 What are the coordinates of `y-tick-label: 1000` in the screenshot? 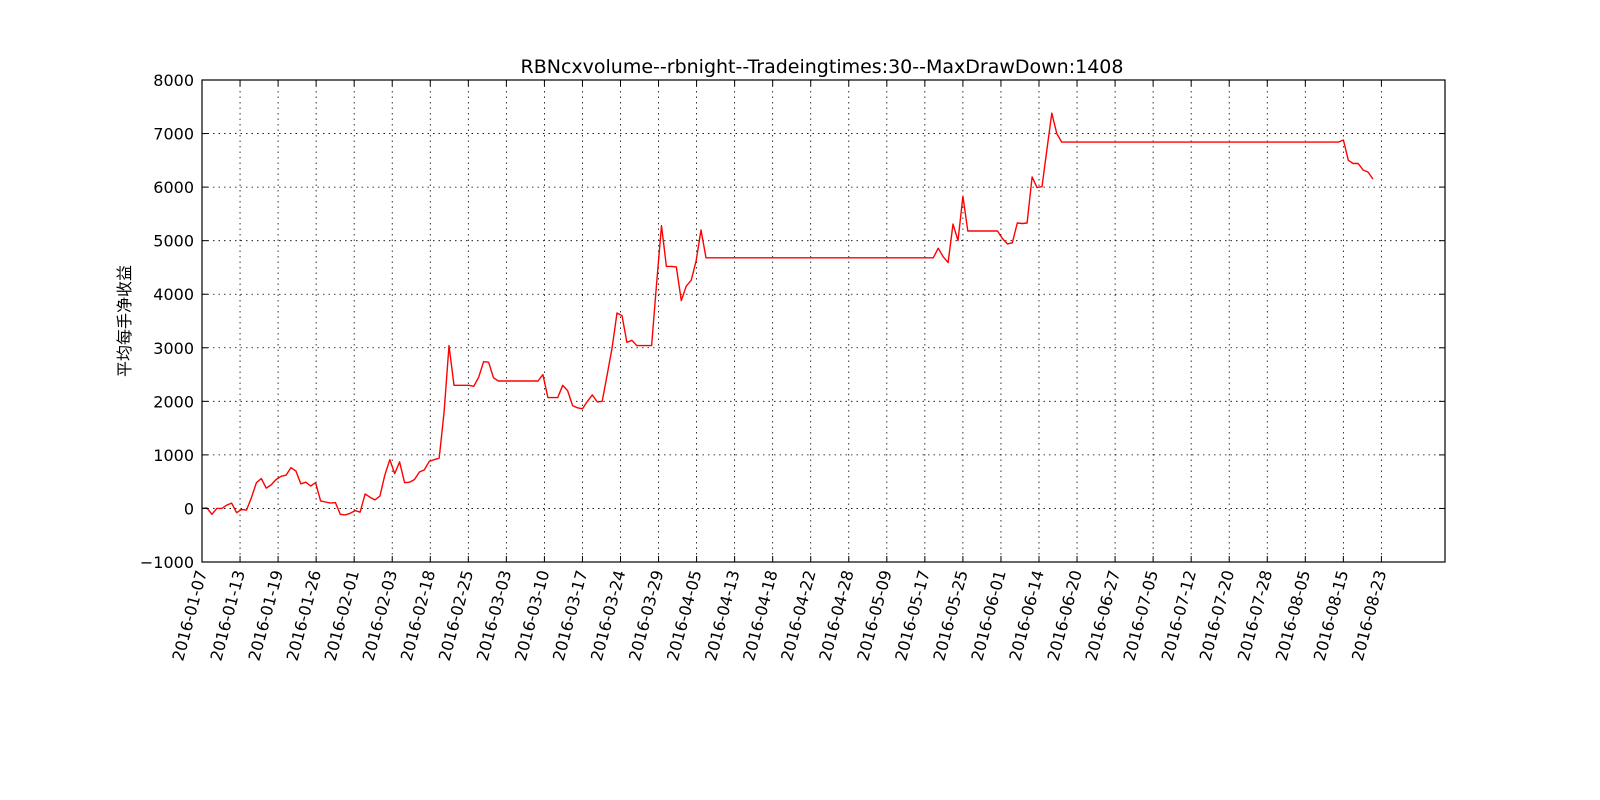 It's located at (173, 455).